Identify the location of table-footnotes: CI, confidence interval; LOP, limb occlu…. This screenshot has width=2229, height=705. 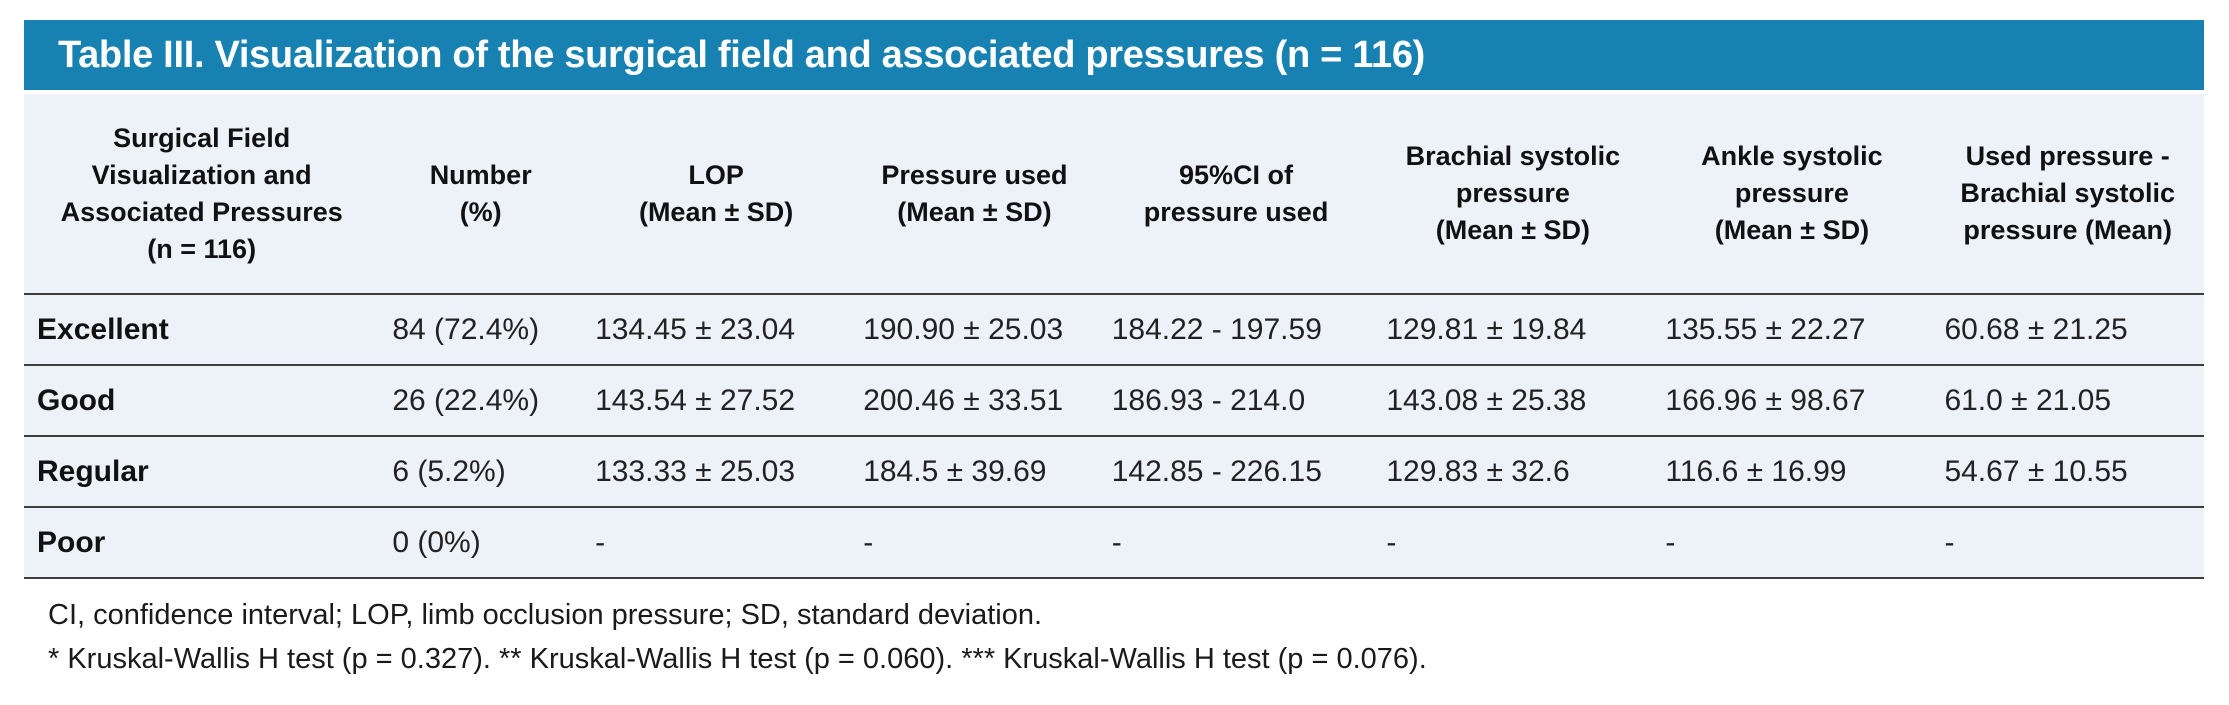
(1114, 637).